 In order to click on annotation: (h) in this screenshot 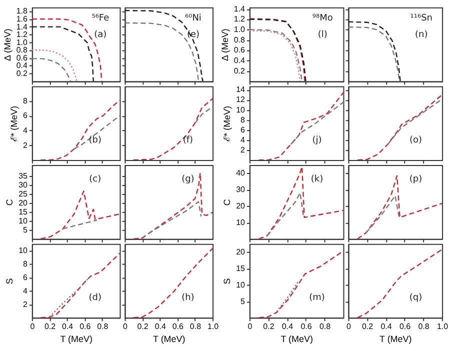, I will do `click(188, 298)`.